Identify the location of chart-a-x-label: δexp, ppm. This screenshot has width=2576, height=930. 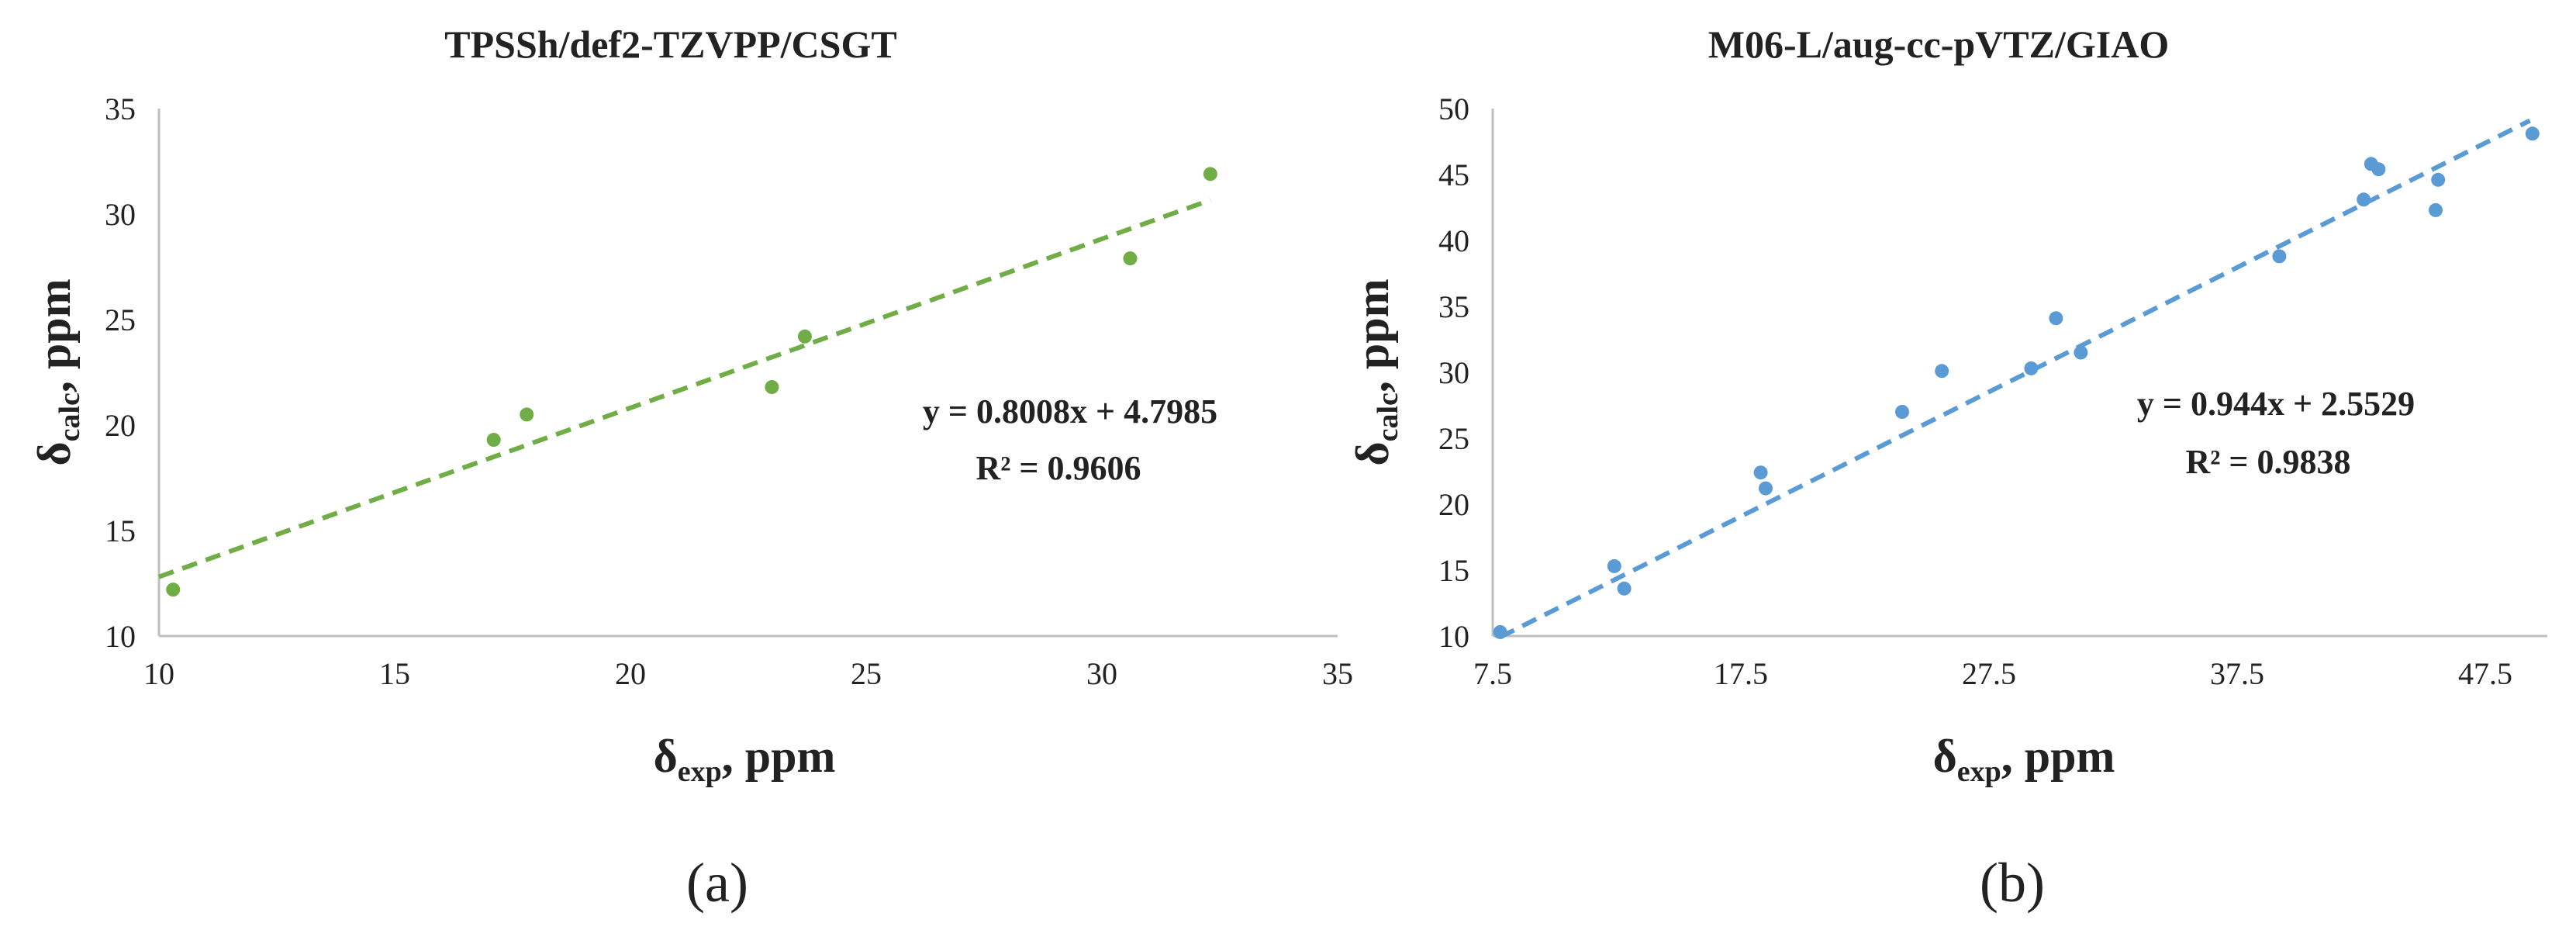
(745, 759).